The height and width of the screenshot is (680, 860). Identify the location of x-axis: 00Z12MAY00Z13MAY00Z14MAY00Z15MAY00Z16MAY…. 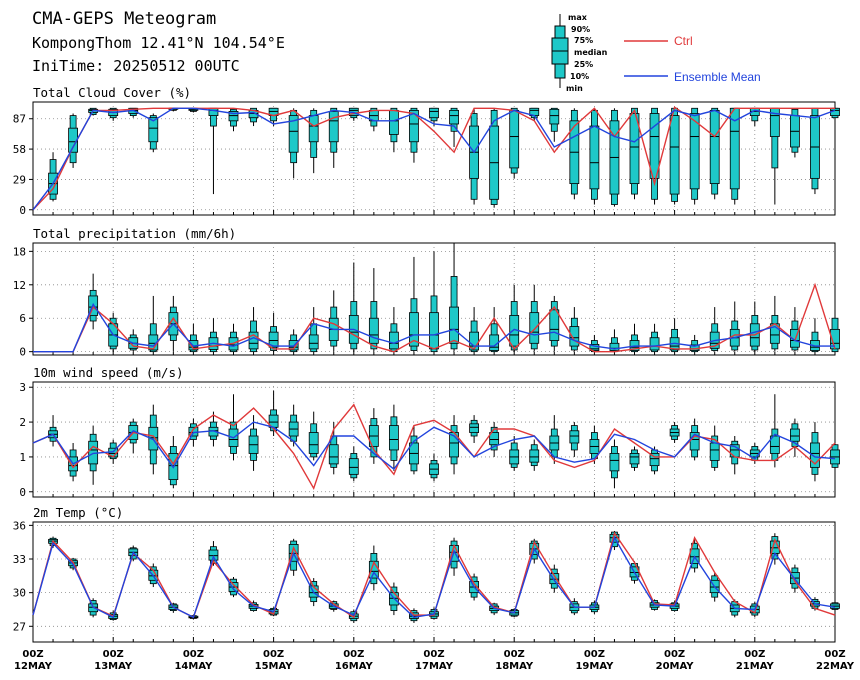
(434, 660).